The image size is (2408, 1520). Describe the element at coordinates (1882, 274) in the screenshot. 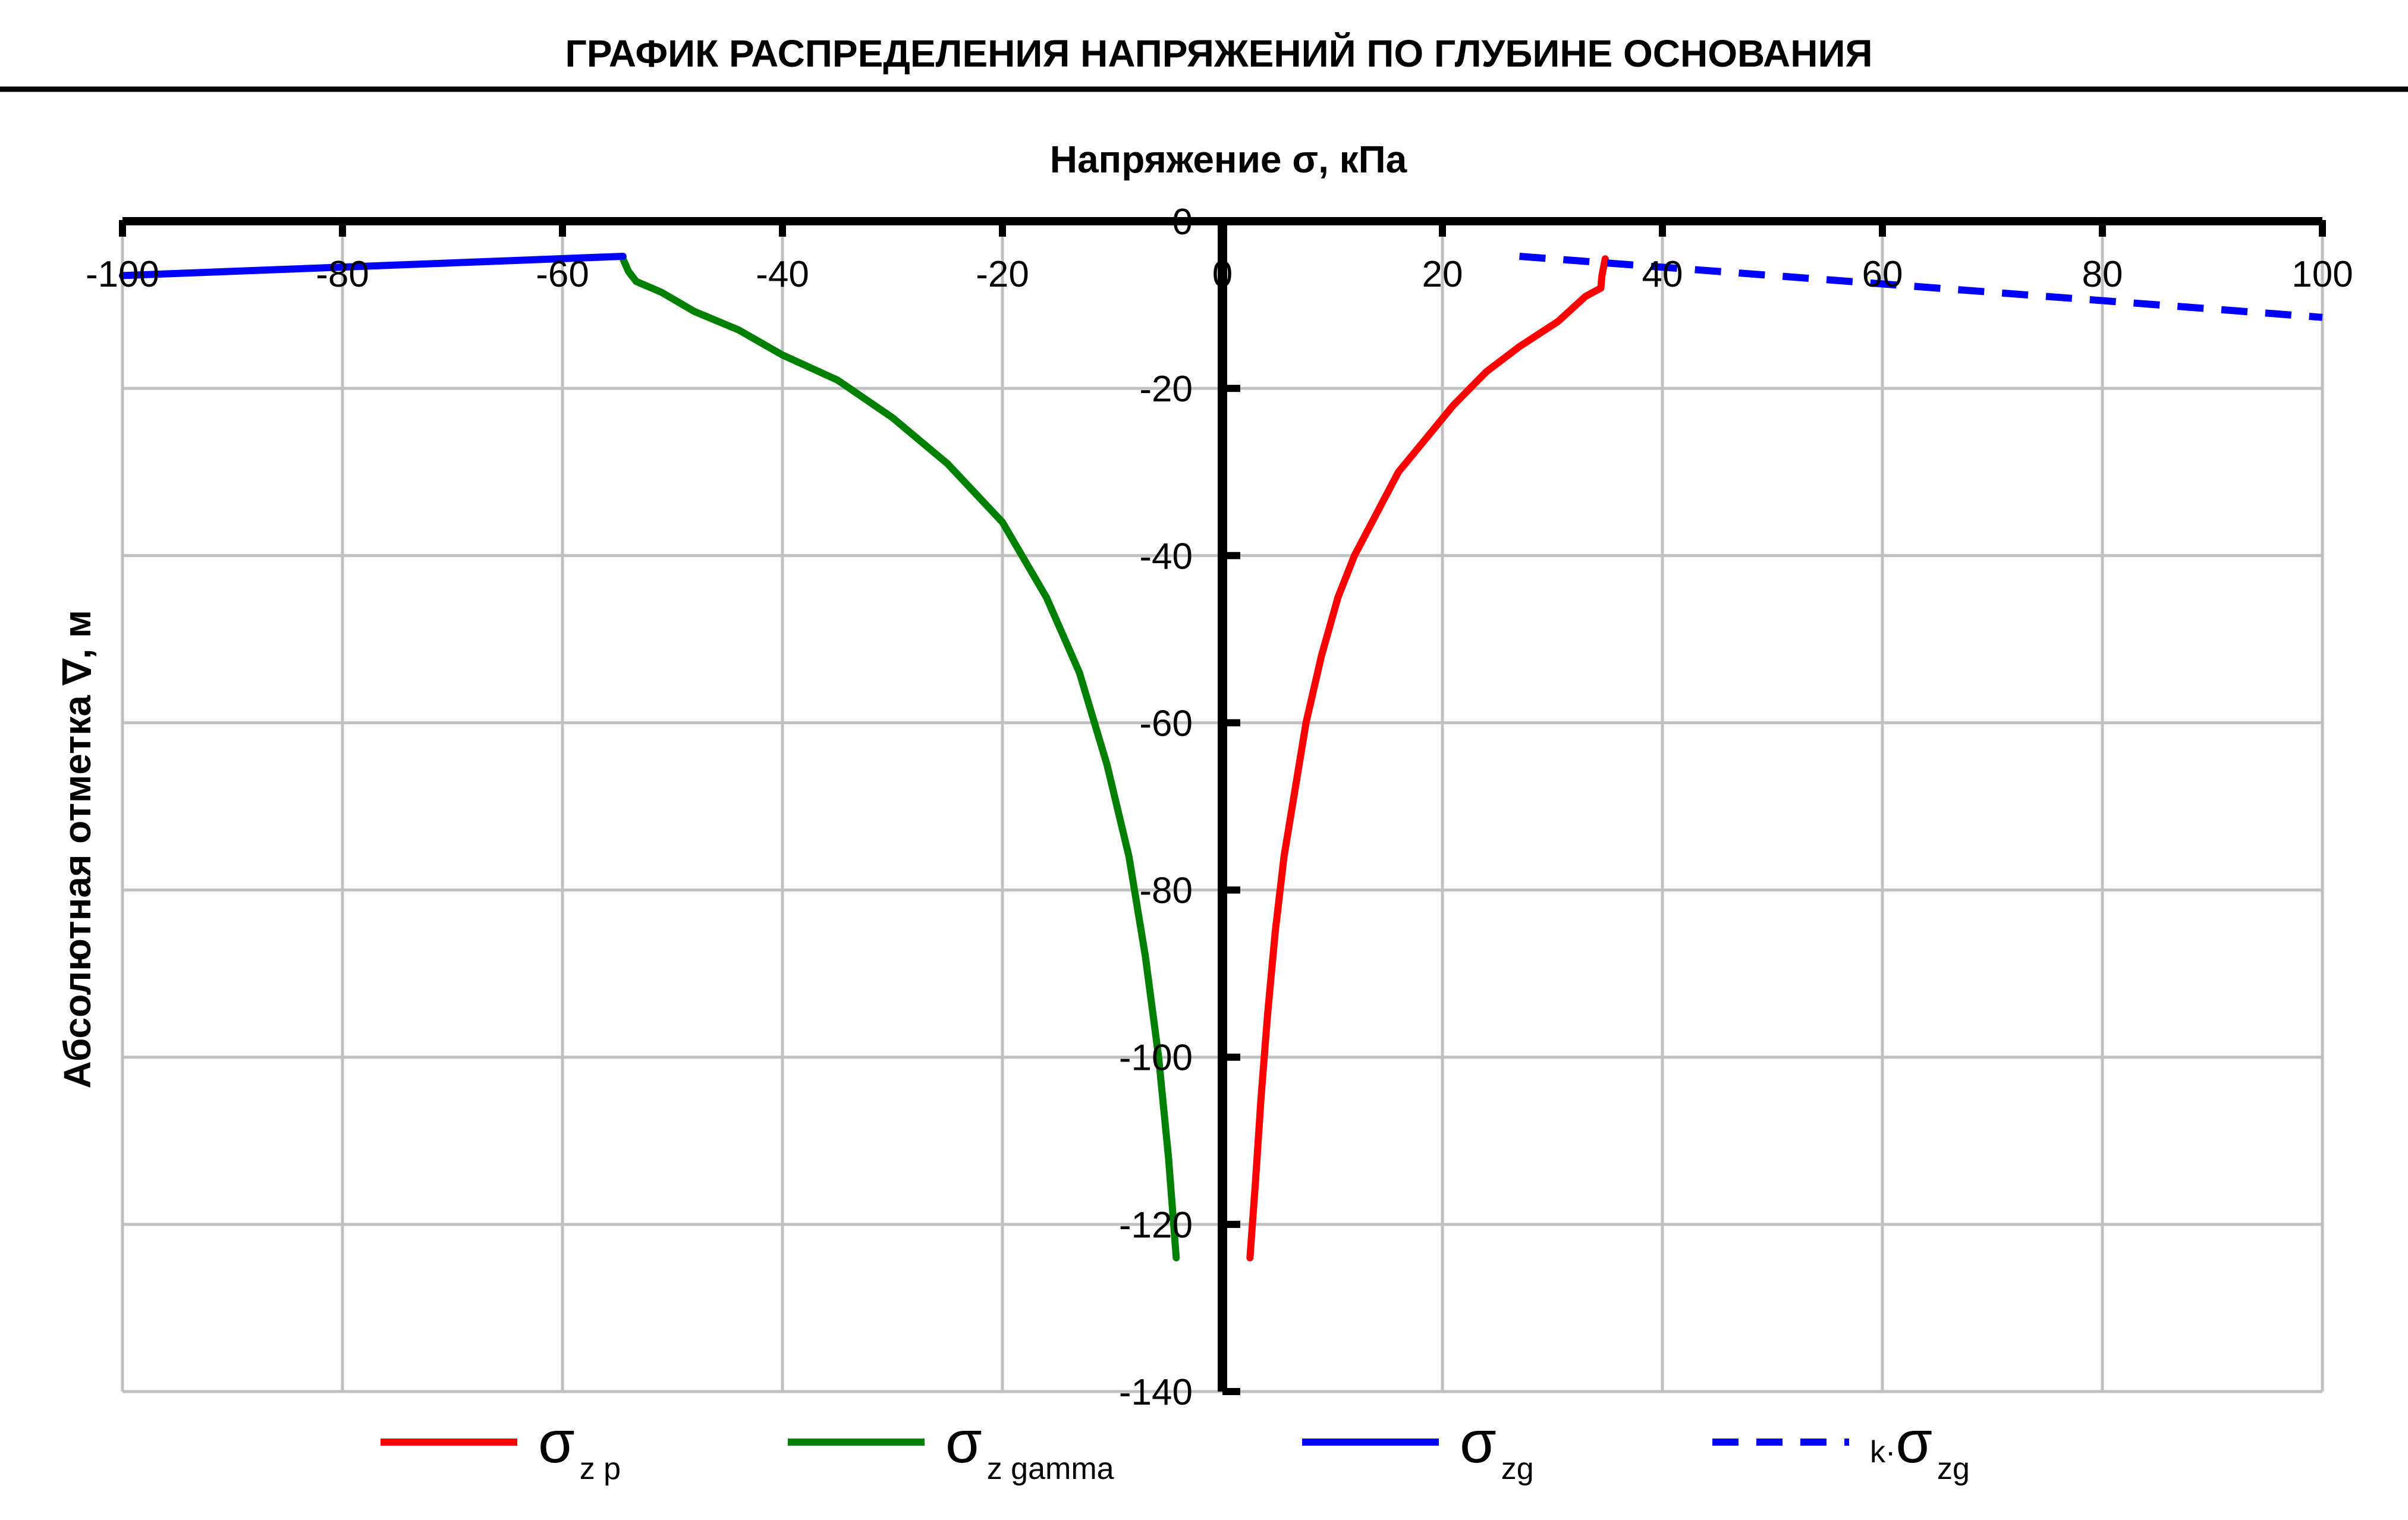

I see `x-tick-label: 60` at that location.